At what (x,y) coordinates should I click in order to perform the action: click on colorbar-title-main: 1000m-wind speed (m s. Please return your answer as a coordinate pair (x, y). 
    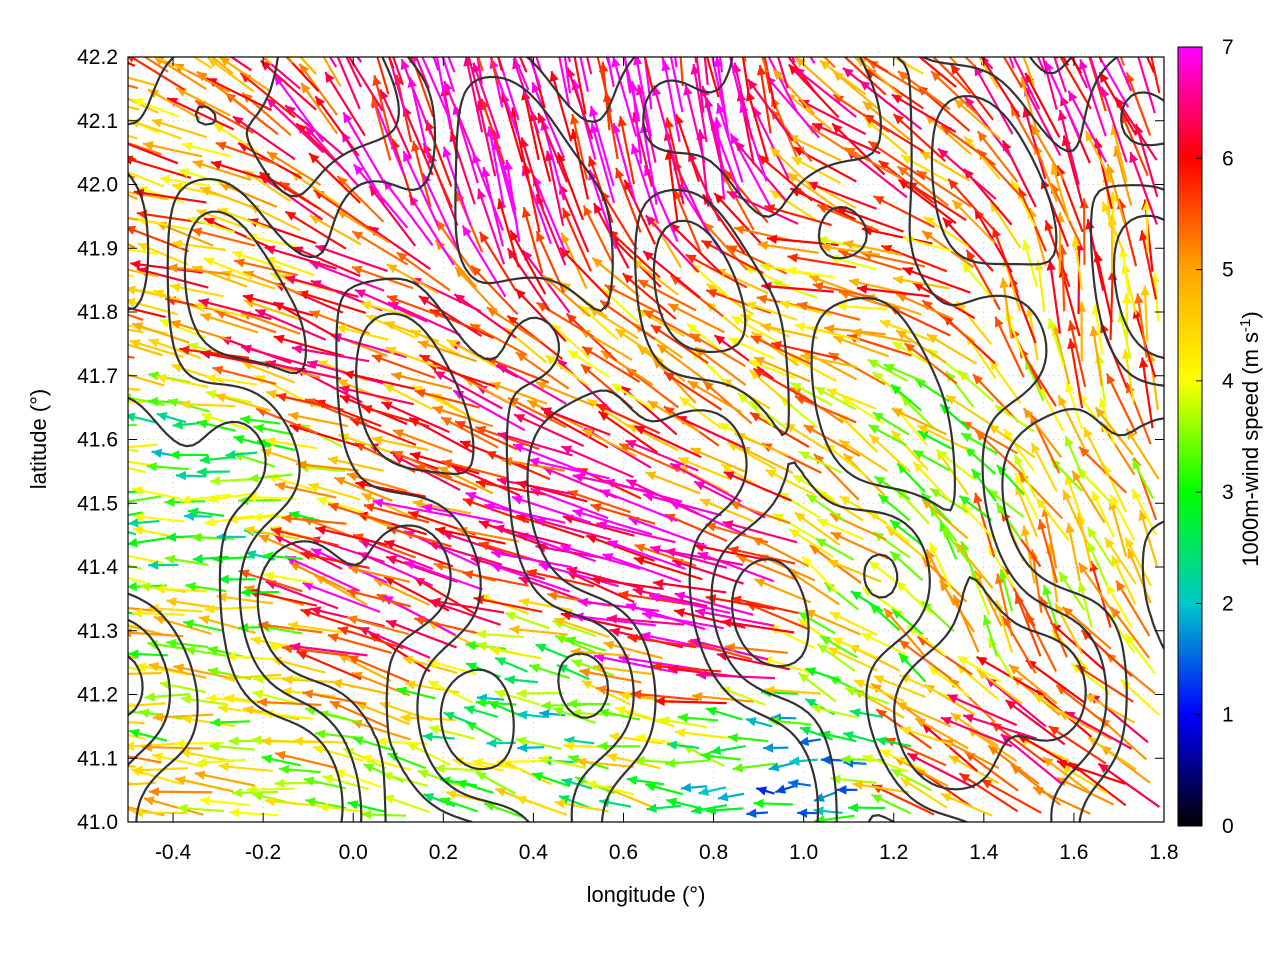
    Looking at the image, I should click on (1250, 449).